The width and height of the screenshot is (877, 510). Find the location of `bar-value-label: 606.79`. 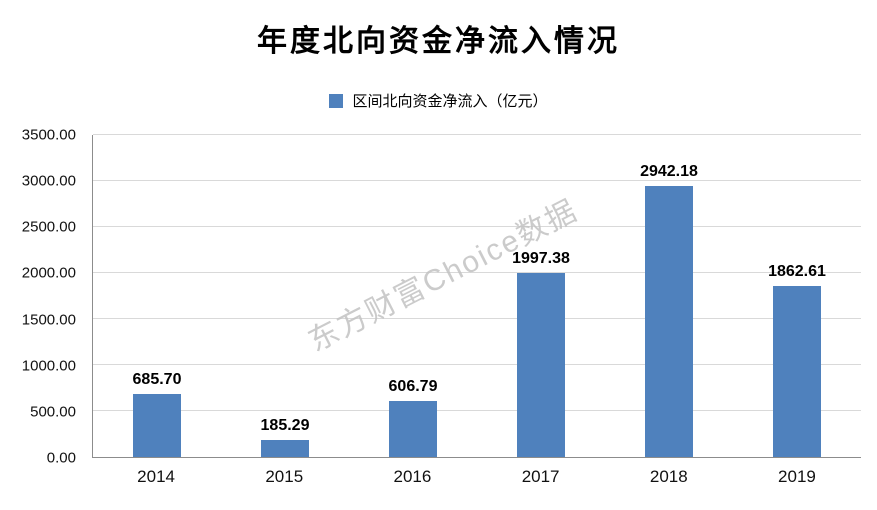

bar-value-label: 606.79 is located at coordinates (413, 387).